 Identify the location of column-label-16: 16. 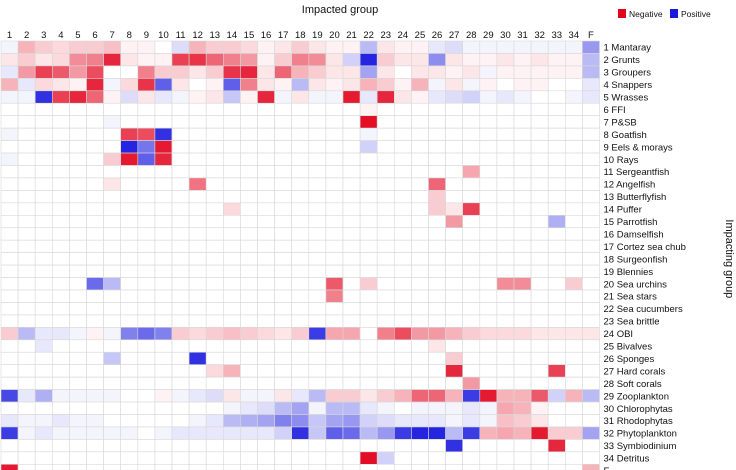
(266, 35).